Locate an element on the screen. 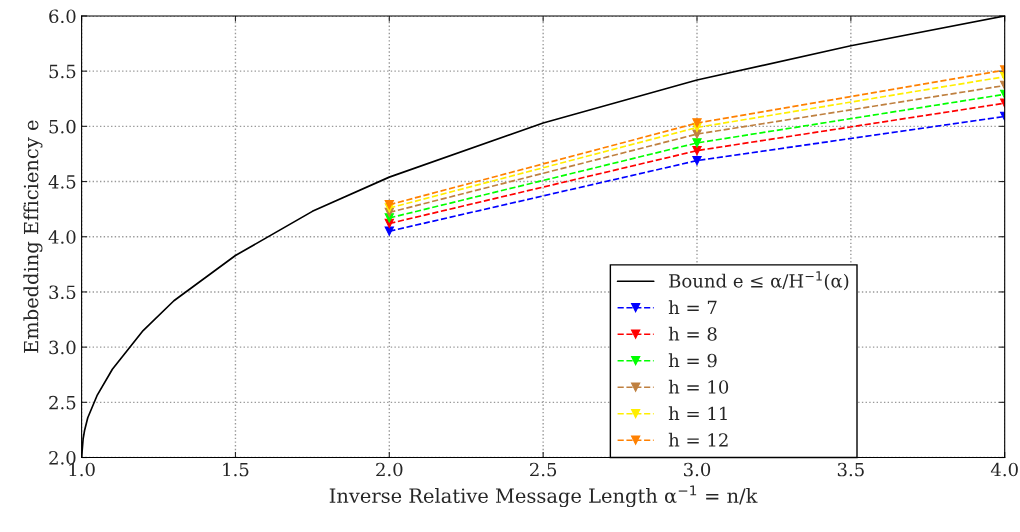 This screenshot has height=532, width=1020. x-tick-label: 2.0 is located at coordinates (389, 469).